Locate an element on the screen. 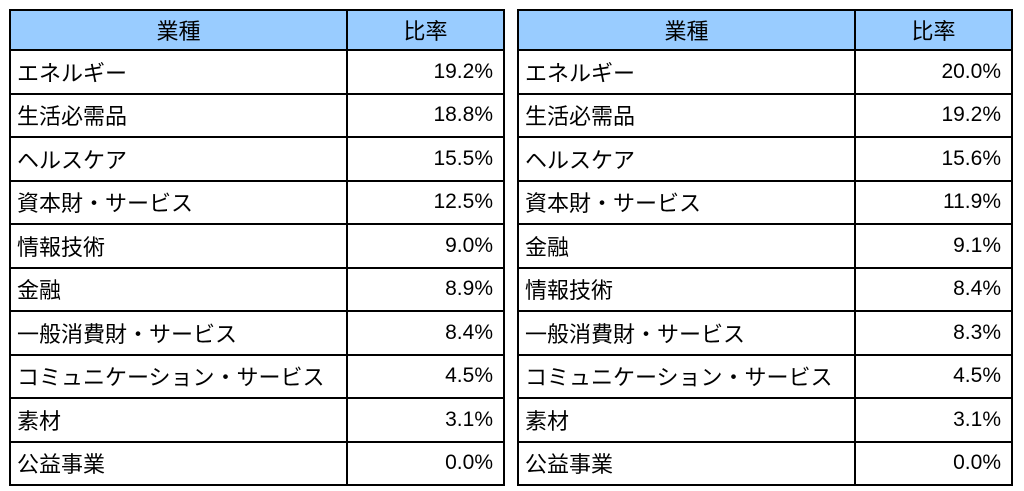 The width and height of the screenshot is (1024, 491). sector-ratio-cell: 8.9% is located at coordinates (425, 289).